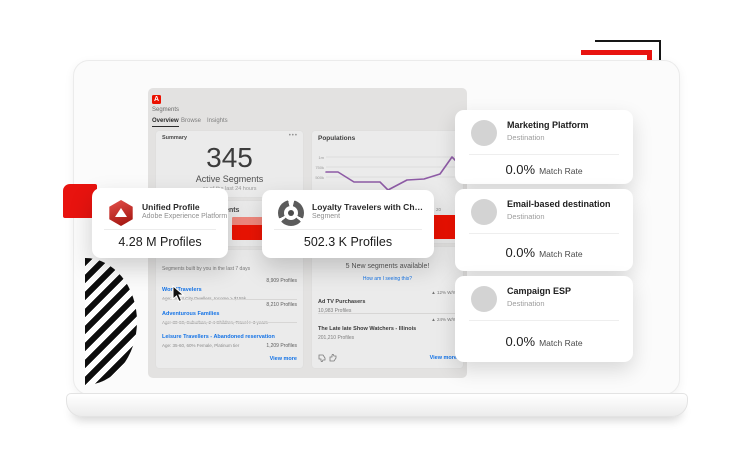  Describe the element at coordinates (444, 292) in the screenshot. I see `trending-delta: ▲ 12% W/W` at that location.